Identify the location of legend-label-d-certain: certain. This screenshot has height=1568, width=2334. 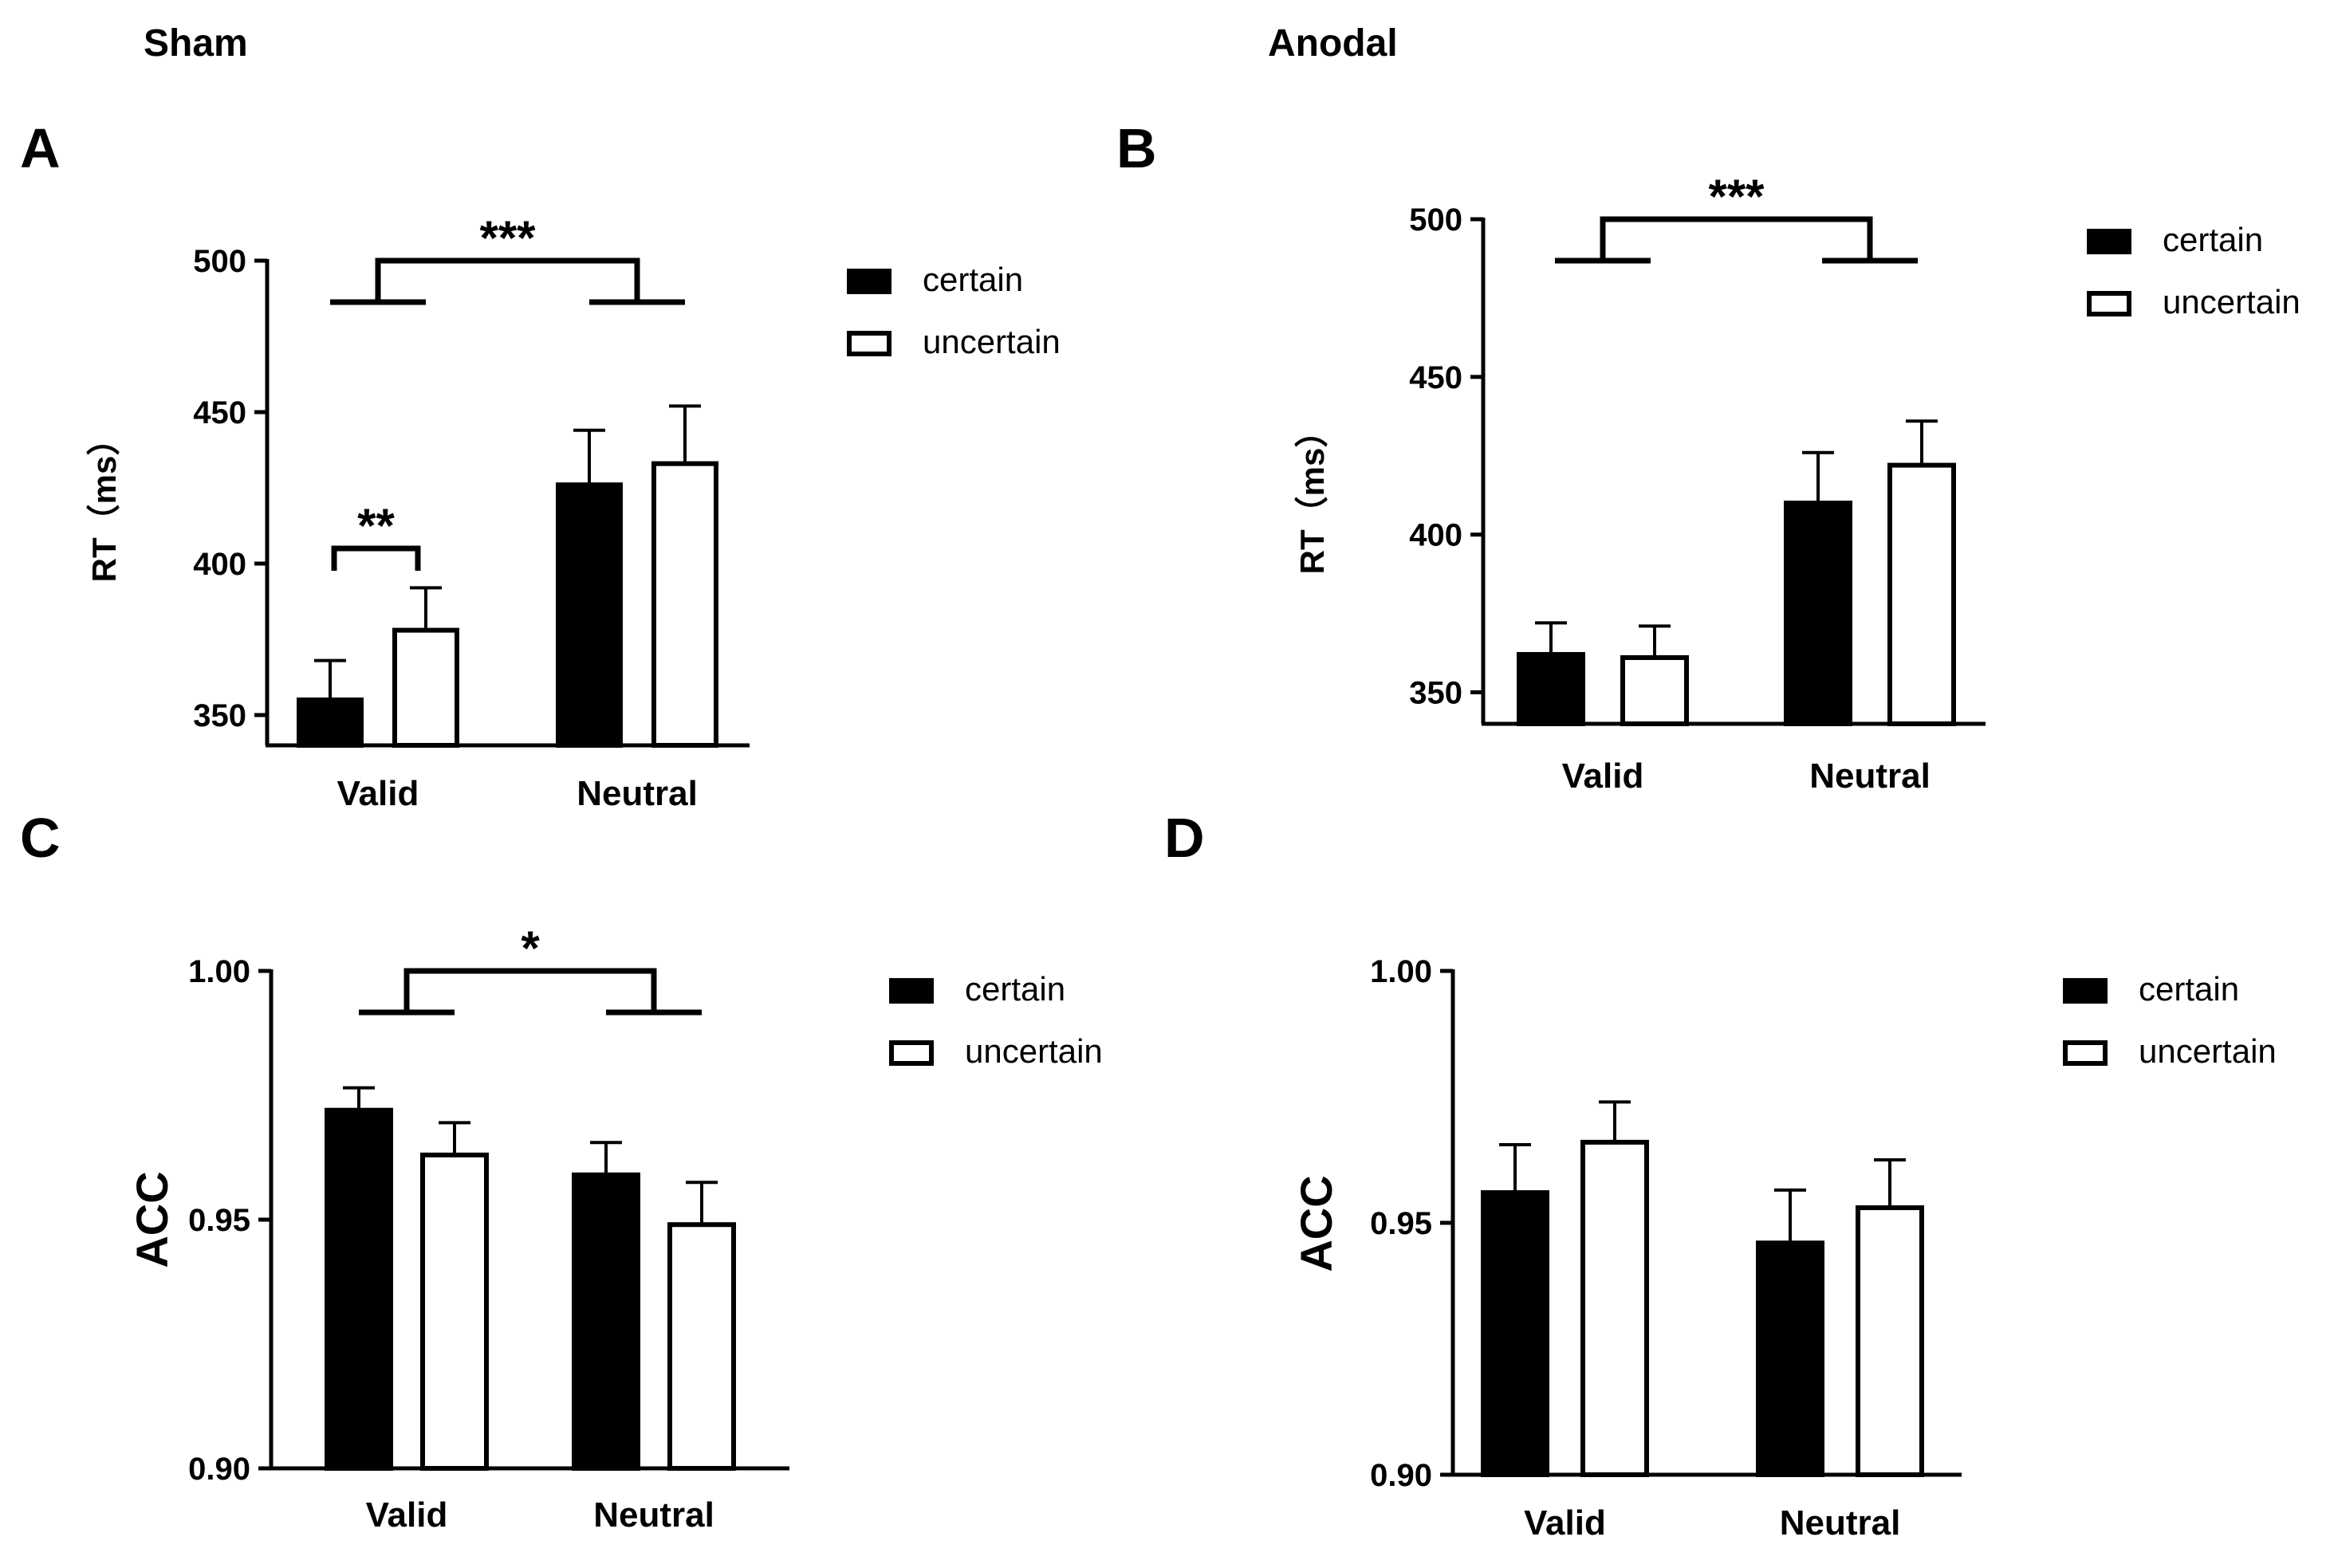
(2189, 989).